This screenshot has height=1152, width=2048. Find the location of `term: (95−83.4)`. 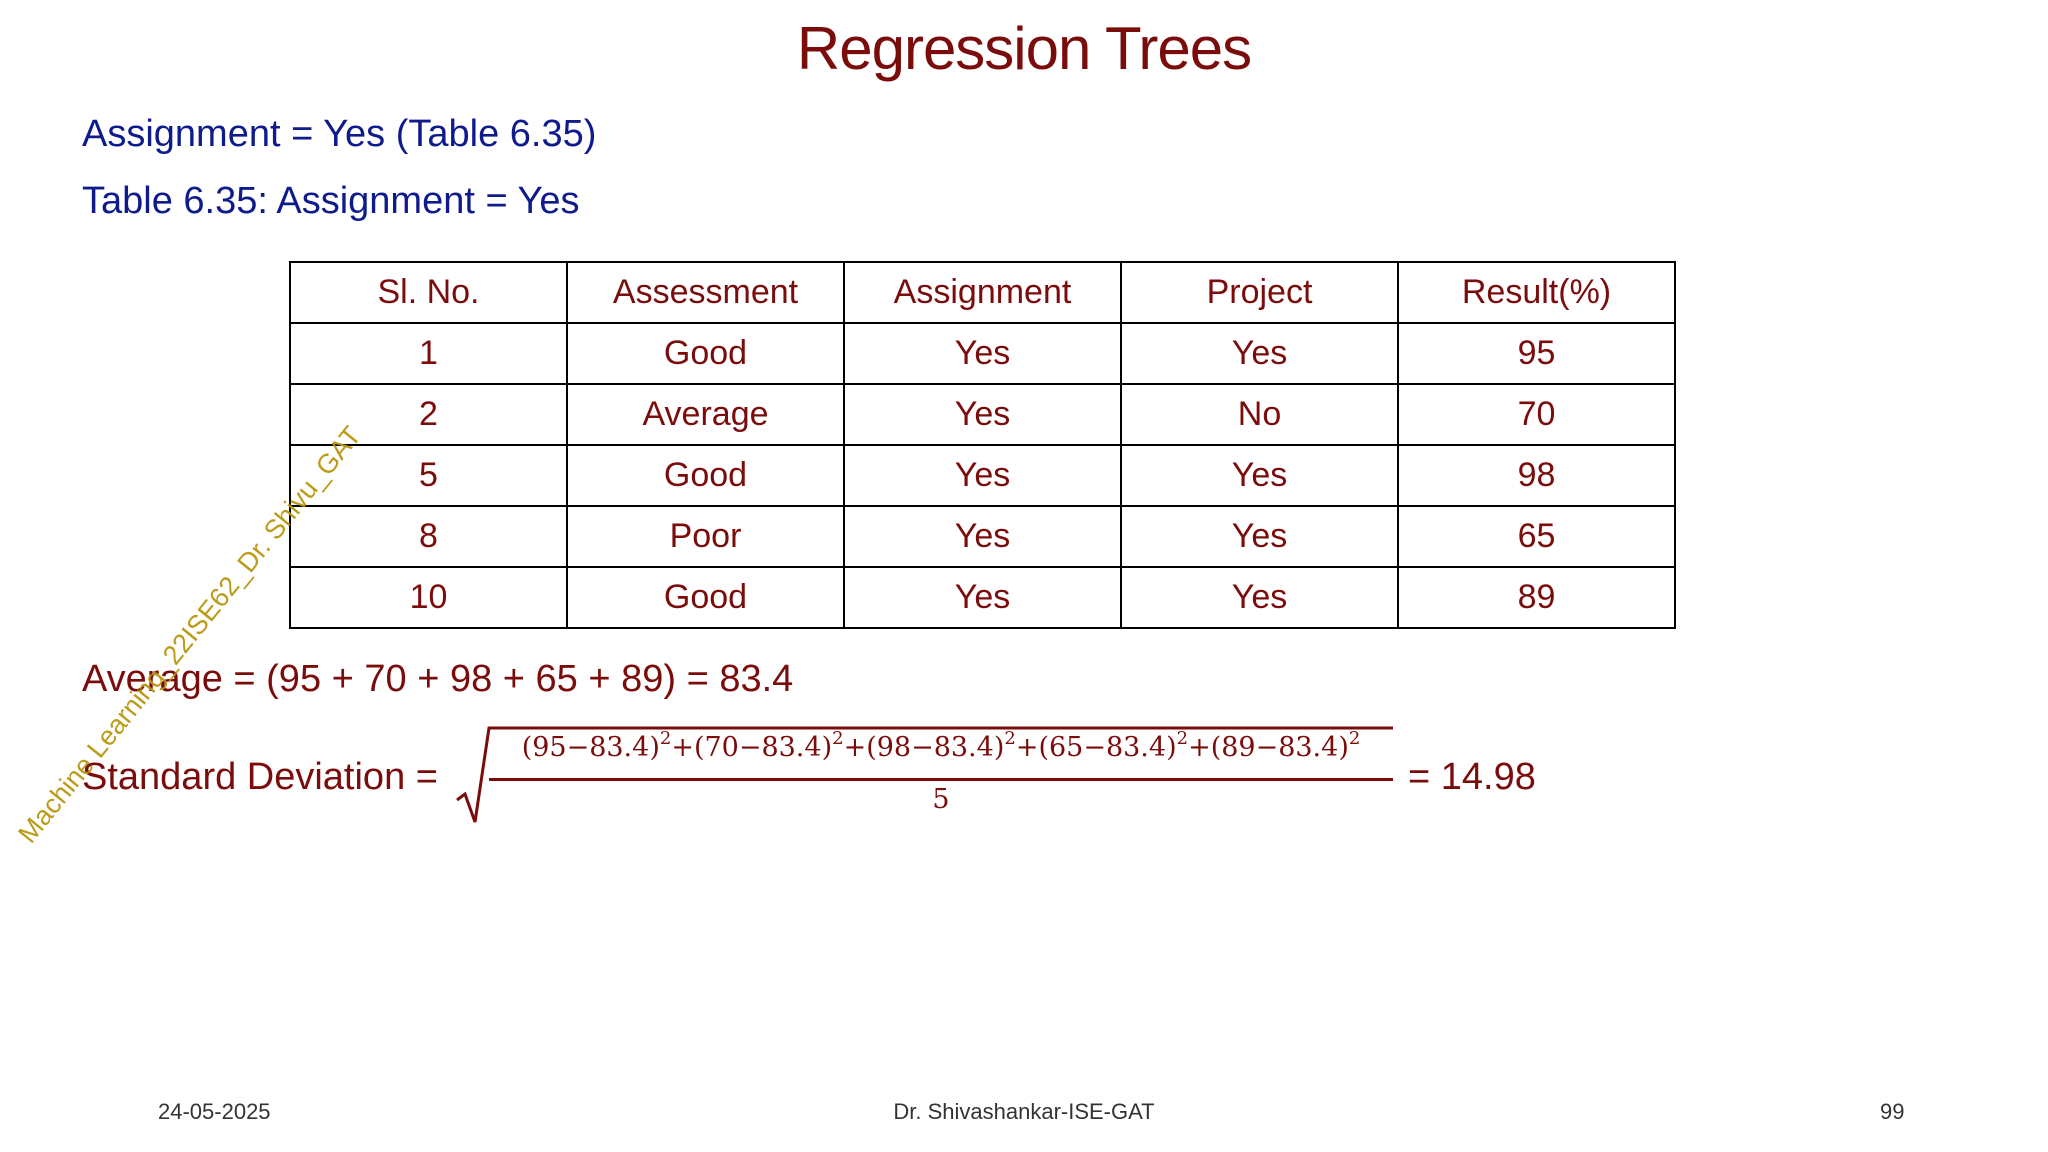

term: (95−83.4) is located at coordinates (590, 747).